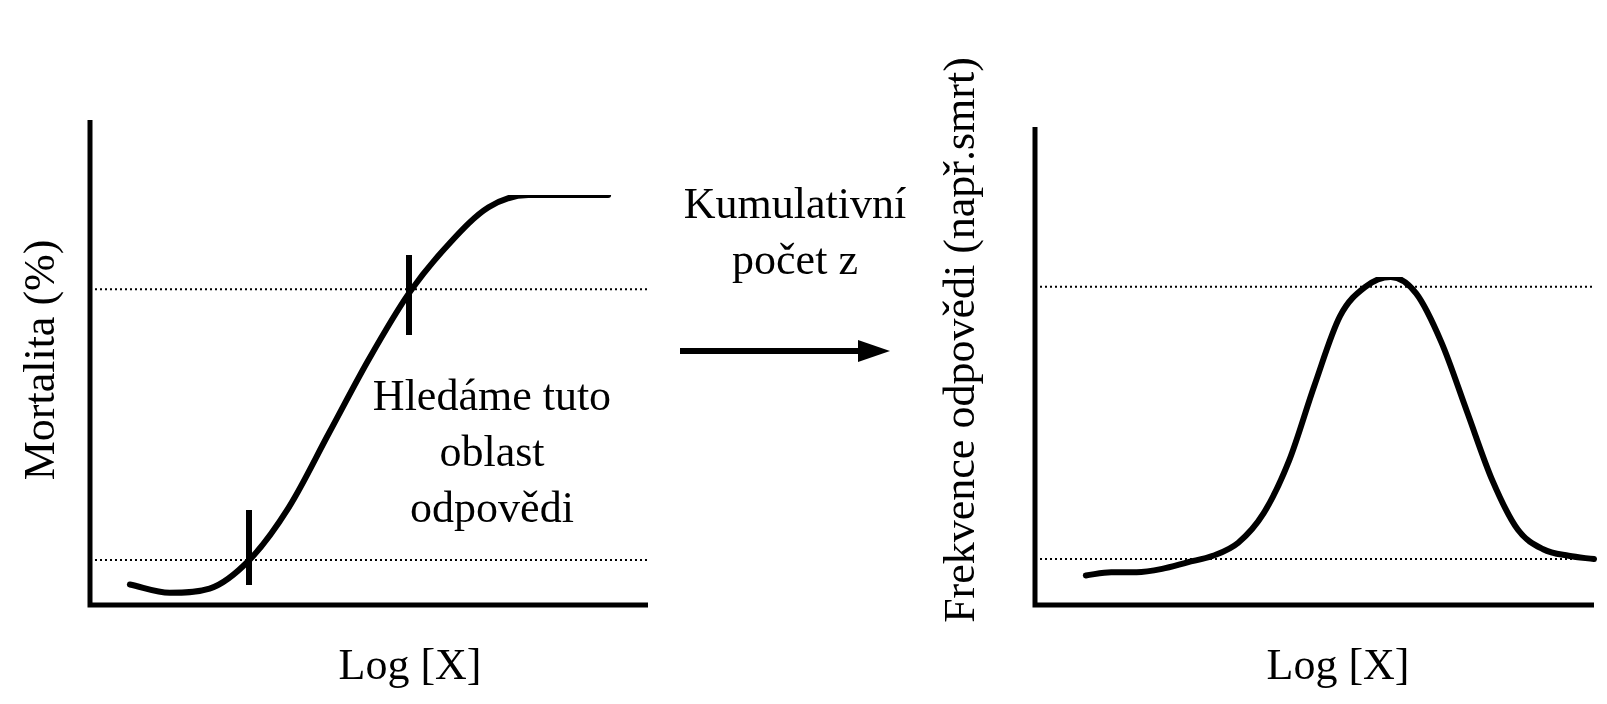  Describe the element at coordinates (492, 452) in the screenshot. I see `annotation: Hledáme tuto oblast odpovědi` at that location.